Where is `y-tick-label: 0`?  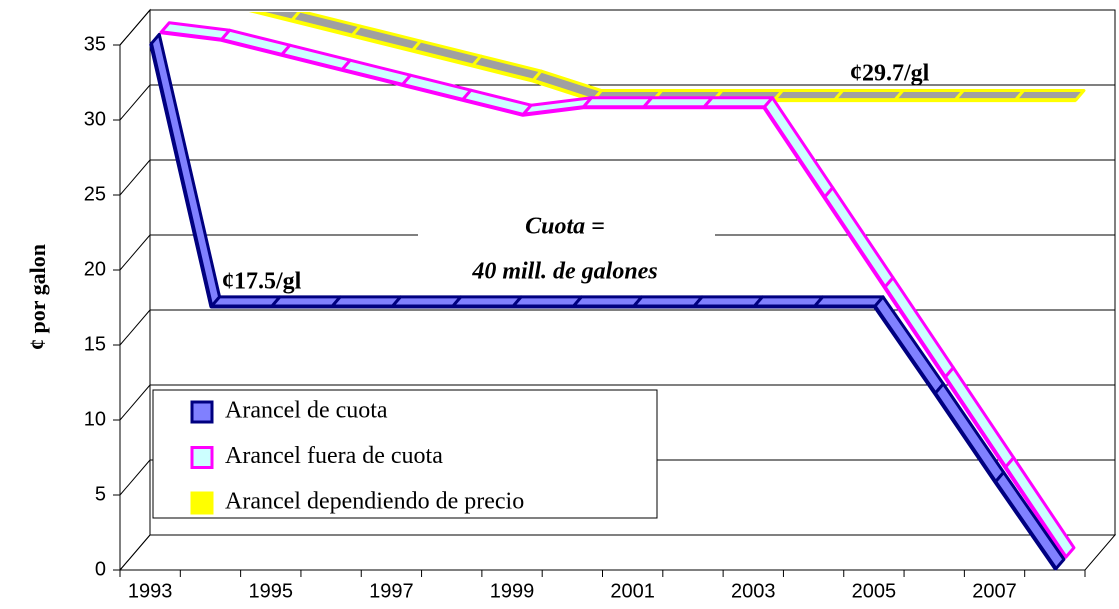 y-tick-label: 0 is located at coordinates (100, 569).